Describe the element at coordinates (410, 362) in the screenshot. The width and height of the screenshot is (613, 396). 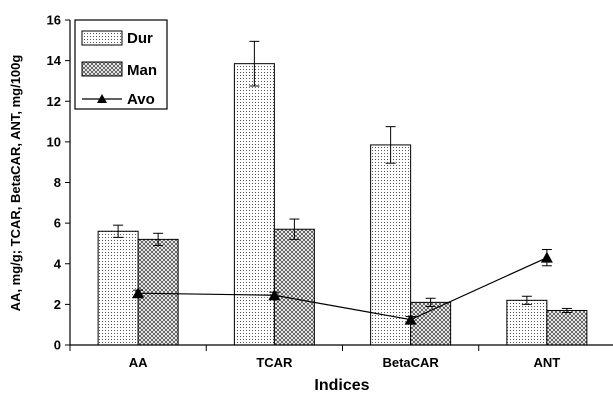
I see `x-tick-label-betacar: BetaCAR` at that location.